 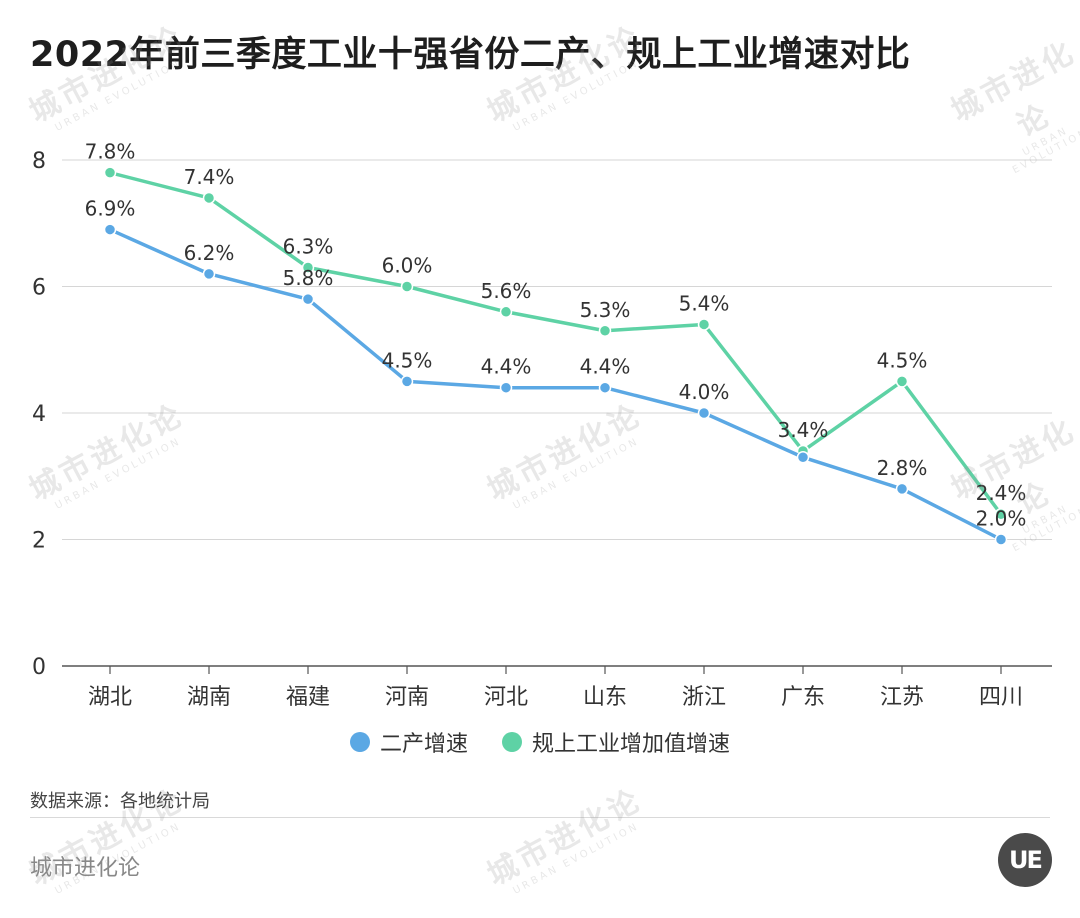 I want to click on data-label: 4.0%, so click(x=704, y=392).